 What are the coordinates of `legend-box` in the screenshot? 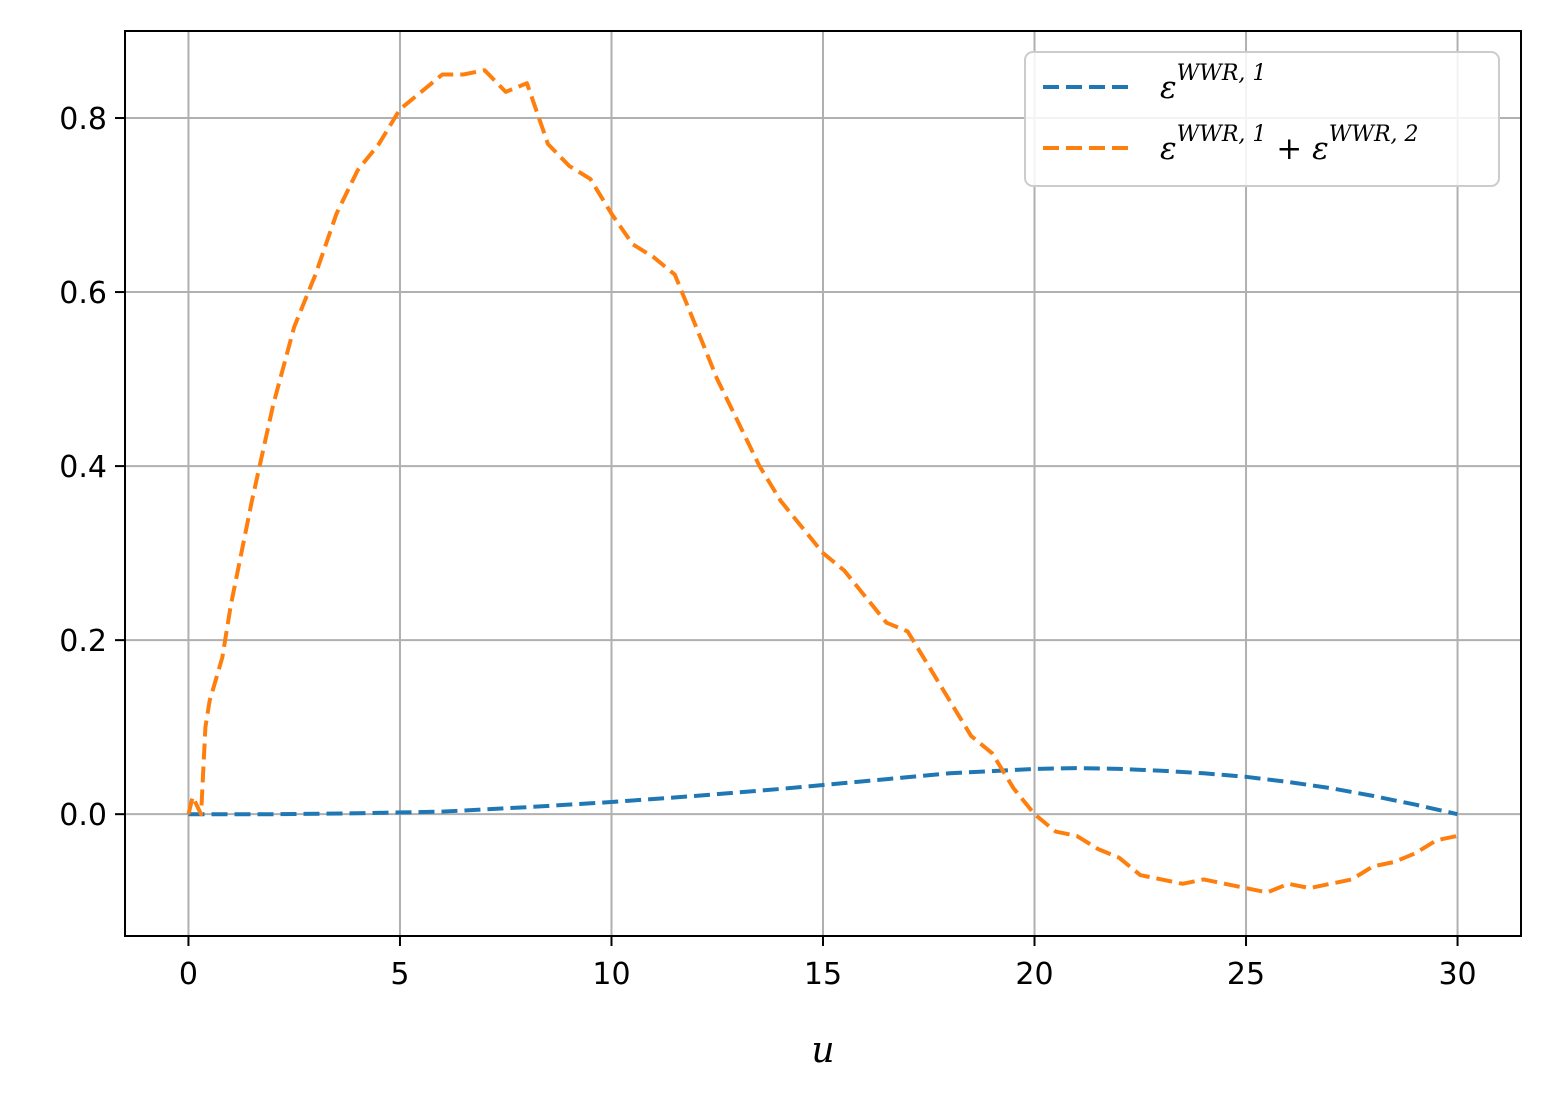 It's located at (1262, 119).